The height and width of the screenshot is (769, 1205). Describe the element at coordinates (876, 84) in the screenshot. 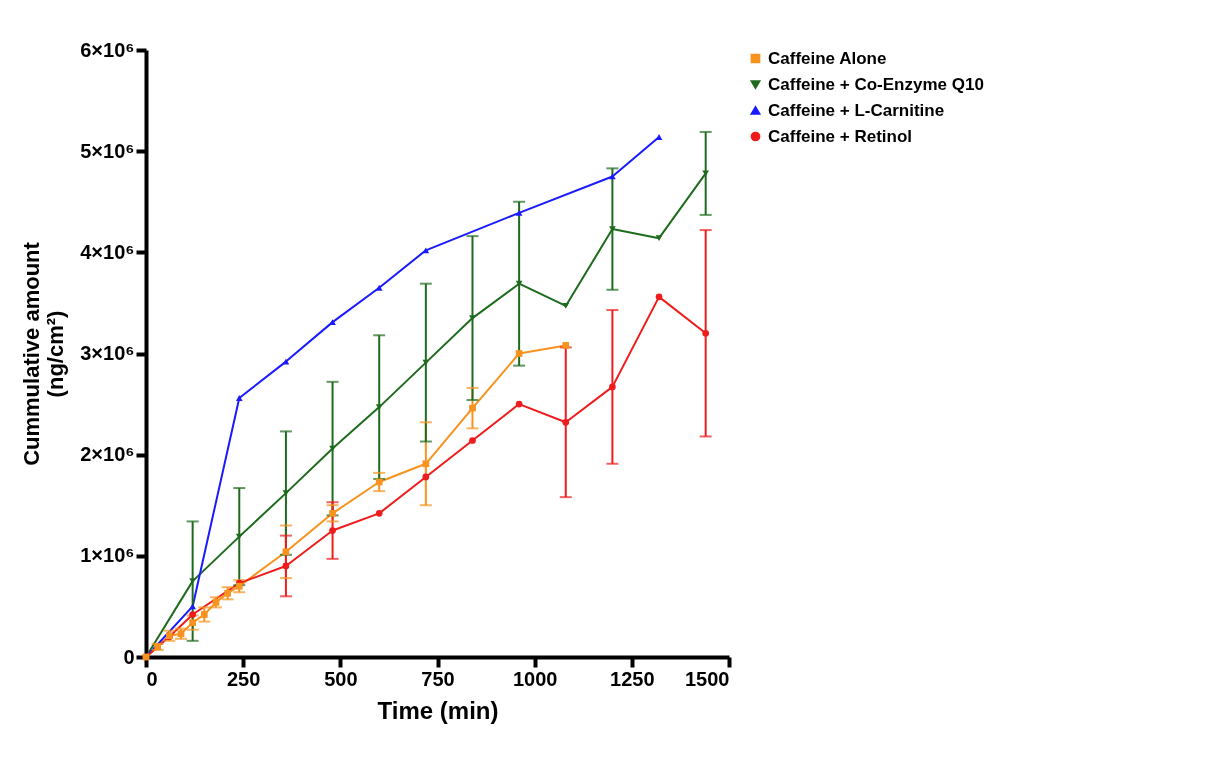

I see `legend-label: Caffeine + Co-Enzyme Q10` at that location.